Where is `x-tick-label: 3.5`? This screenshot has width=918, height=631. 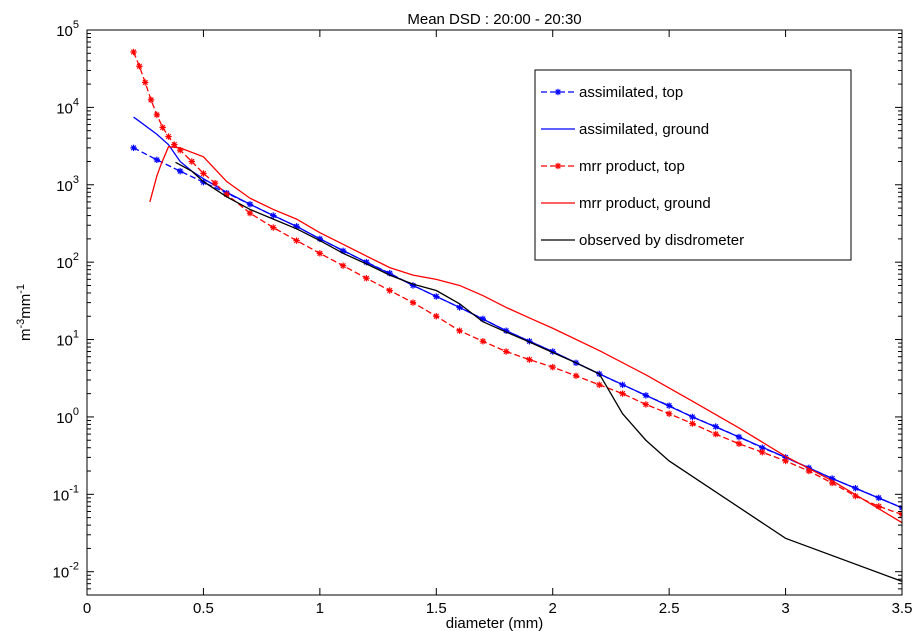
x-tick-label: 3.5 is located at coordinates (902, 608).